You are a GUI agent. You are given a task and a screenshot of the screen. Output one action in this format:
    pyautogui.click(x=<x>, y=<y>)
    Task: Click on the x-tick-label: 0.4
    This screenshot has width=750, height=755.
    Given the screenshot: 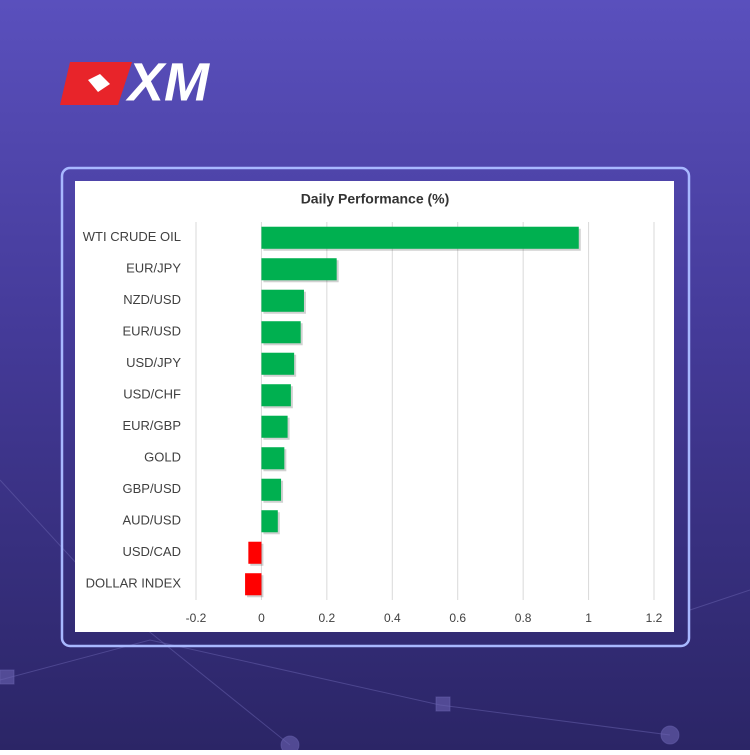 What is the action you would take?
    pyautogui.click(x=392, y=618)
    